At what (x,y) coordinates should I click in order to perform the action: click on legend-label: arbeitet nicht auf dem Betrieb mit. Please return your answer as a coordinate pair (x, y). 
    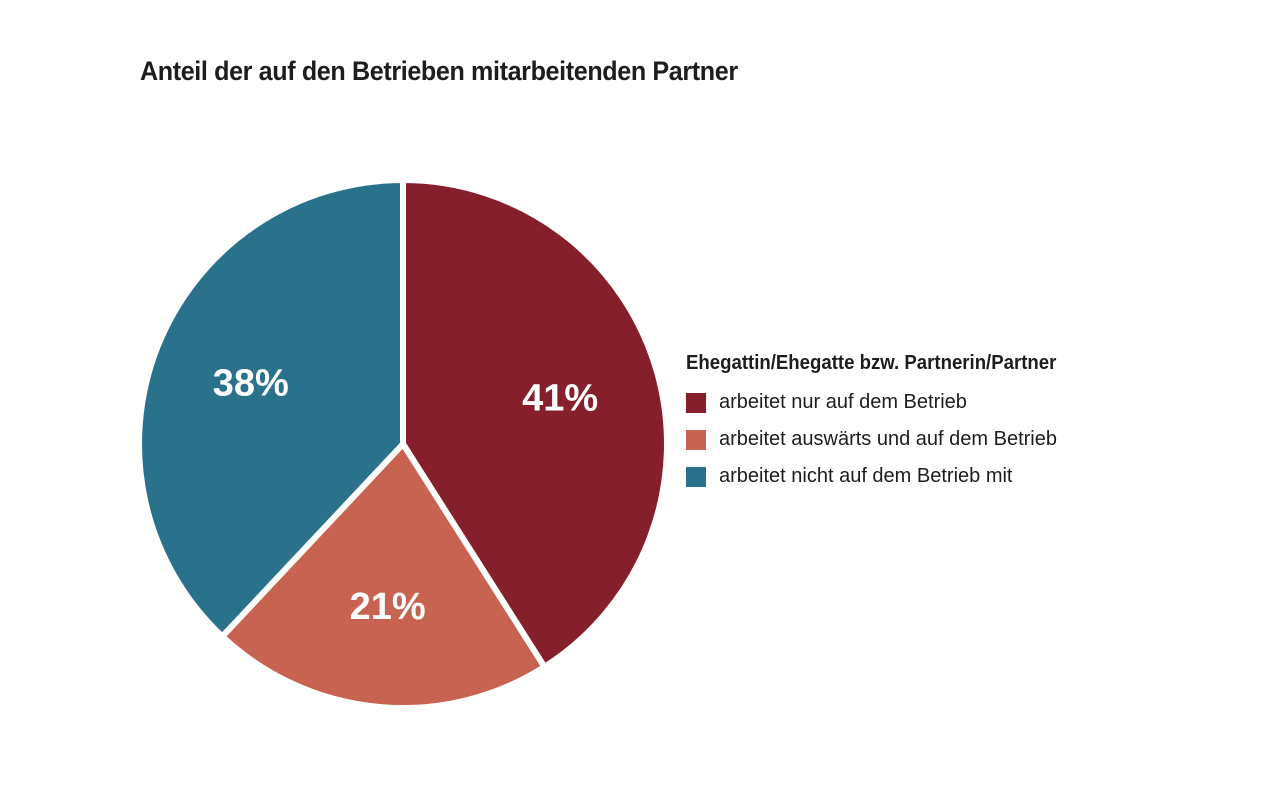
    Looking at the image, I should click on (866, 476).